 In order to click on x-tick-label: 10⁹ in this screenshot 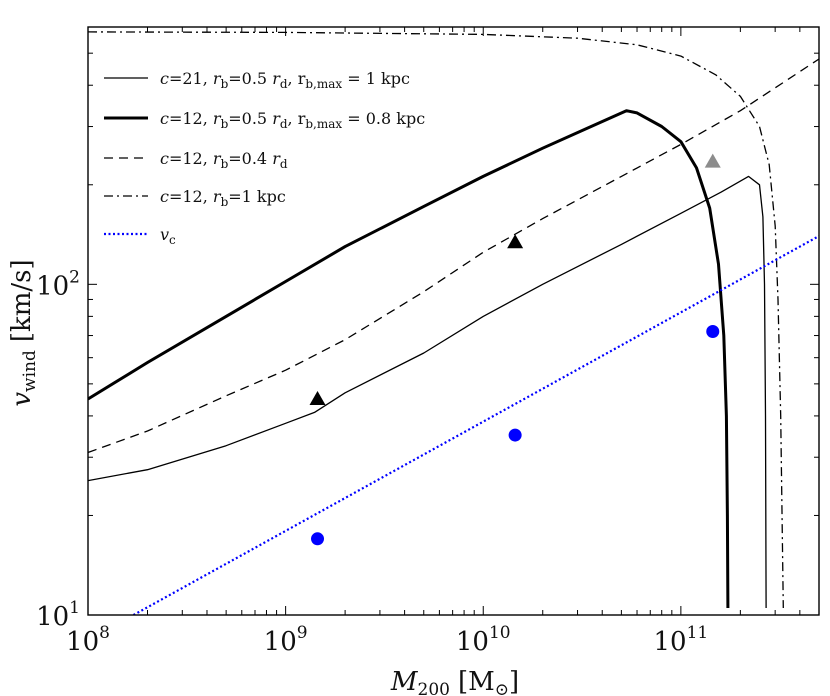, I will do `click(286, 640)`.